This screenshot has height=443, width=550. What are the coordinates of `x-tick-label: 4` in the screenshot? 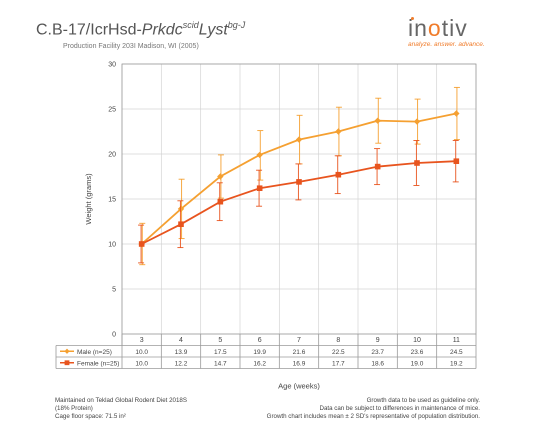 It's located at (181, 340).